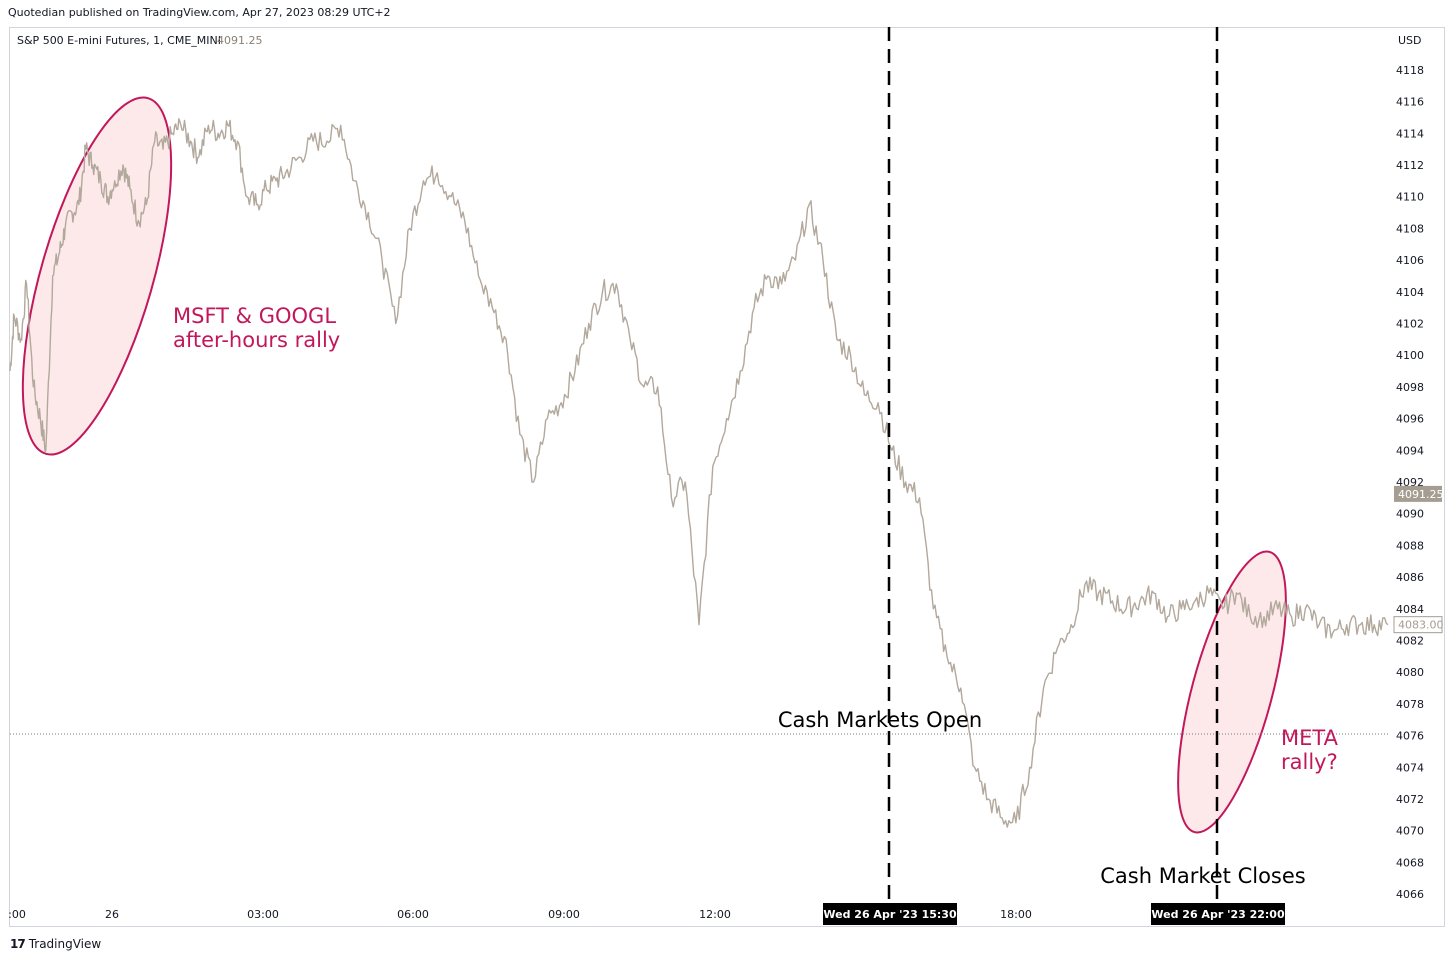 This screenshot has width=1456, height=963. What do you see at coordinates (1410, 862) in the screenshot?
I see `y-tick-label: 4068` at bounding box center [1410, 862].